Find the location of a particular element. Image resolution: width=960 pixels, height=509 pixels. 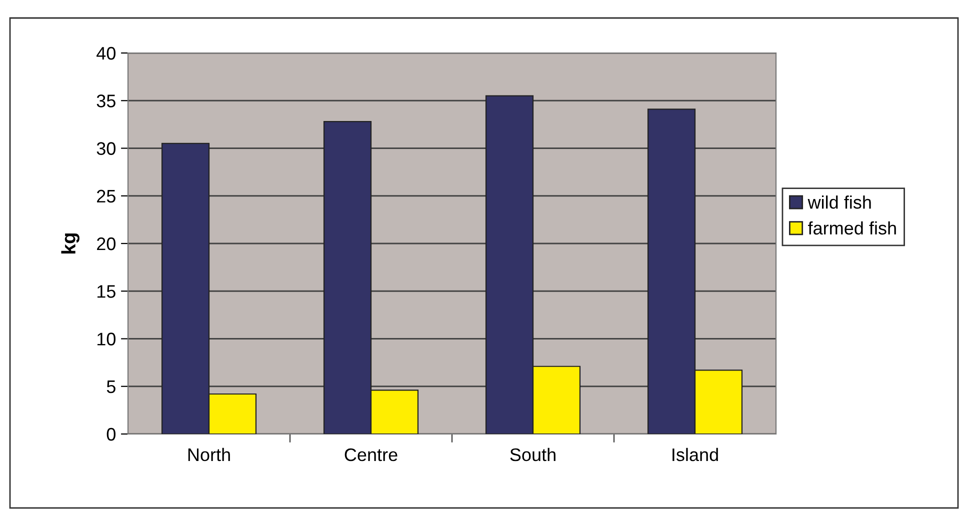

y-tick-label: 35 is located at coordinates (106, 101).